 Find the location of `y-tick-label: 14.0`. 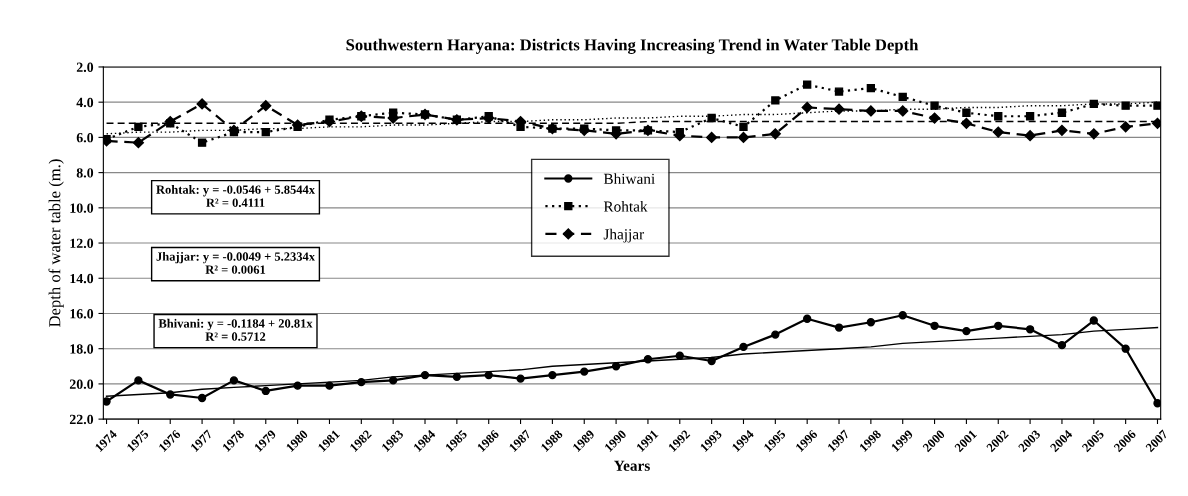

y-tick-label: 14.0 is located at coordinates (82, 278).